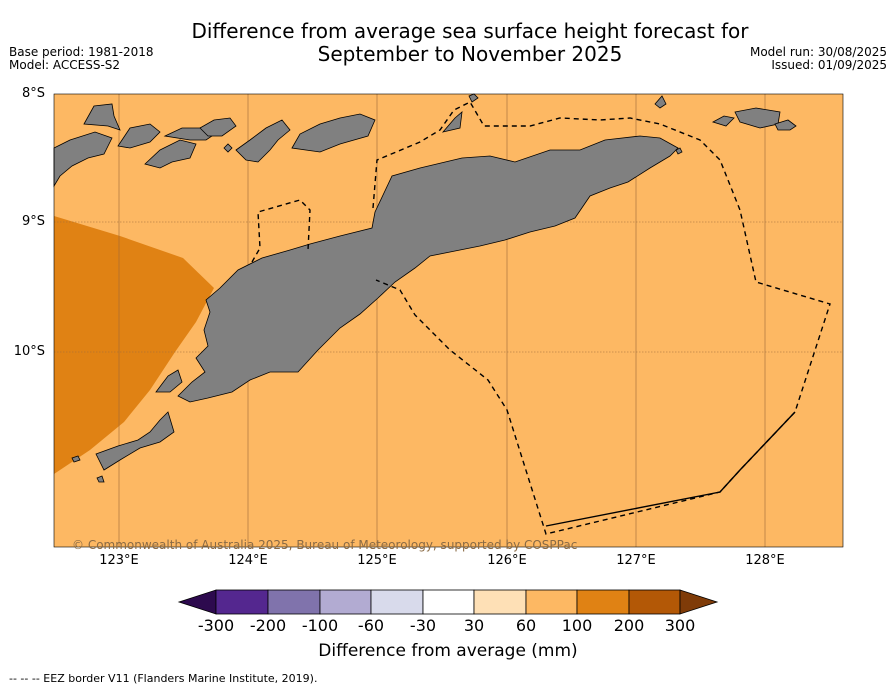  I want to click on colorbar-tick: 100, so click(577, 625).